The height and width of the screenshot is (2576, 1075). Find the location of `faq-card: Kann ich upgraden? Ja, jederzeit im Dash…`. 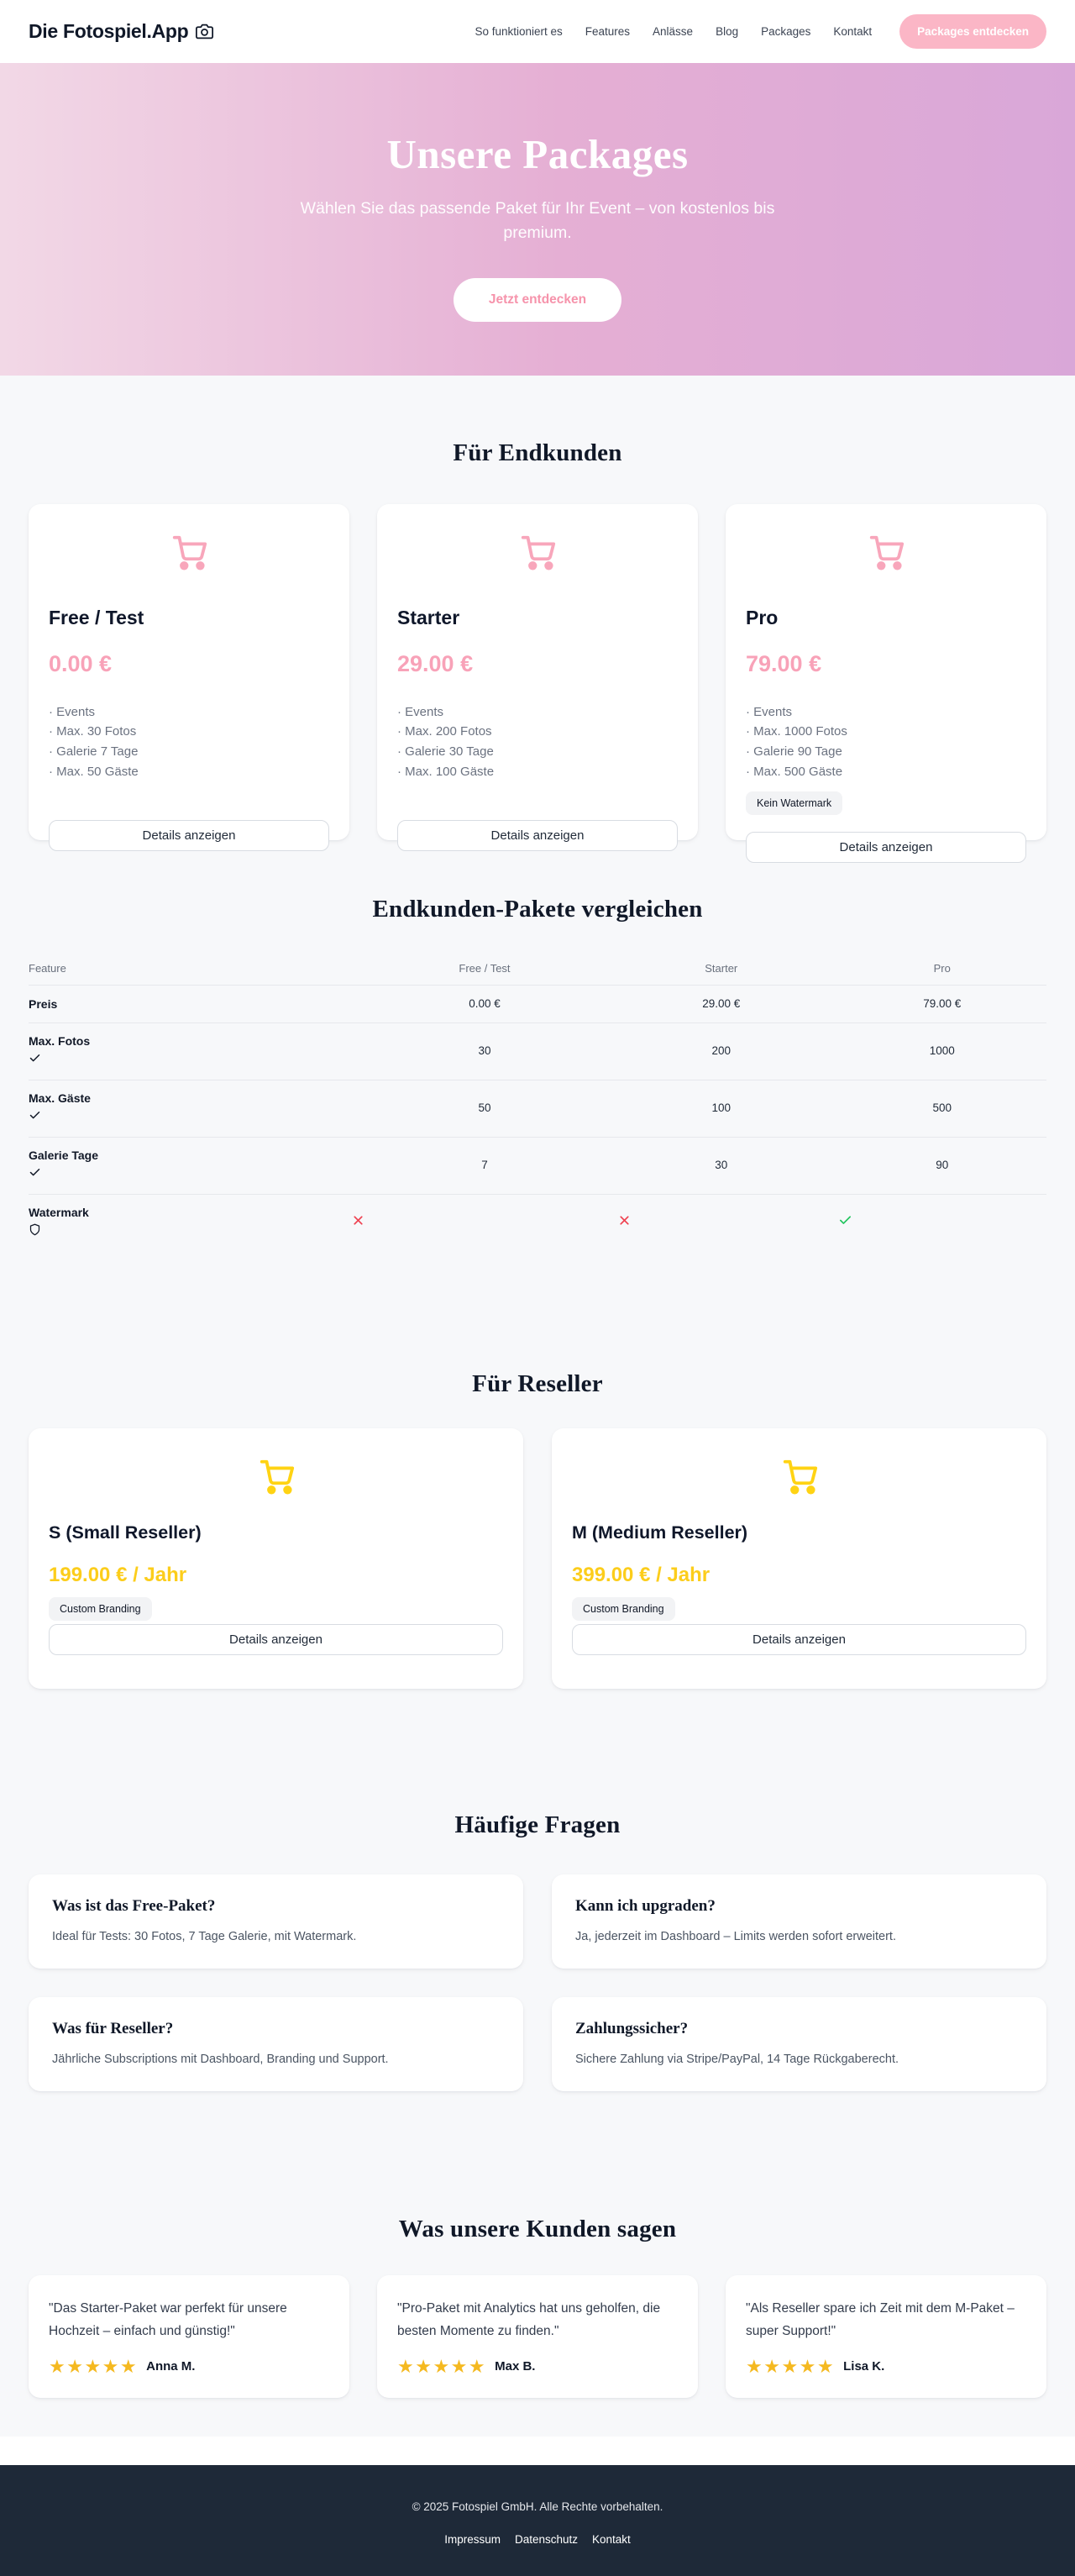

faq-card: Kann ich upgraden? Ja, jederzeit im Dash… is located at coordinates (799, 1921).